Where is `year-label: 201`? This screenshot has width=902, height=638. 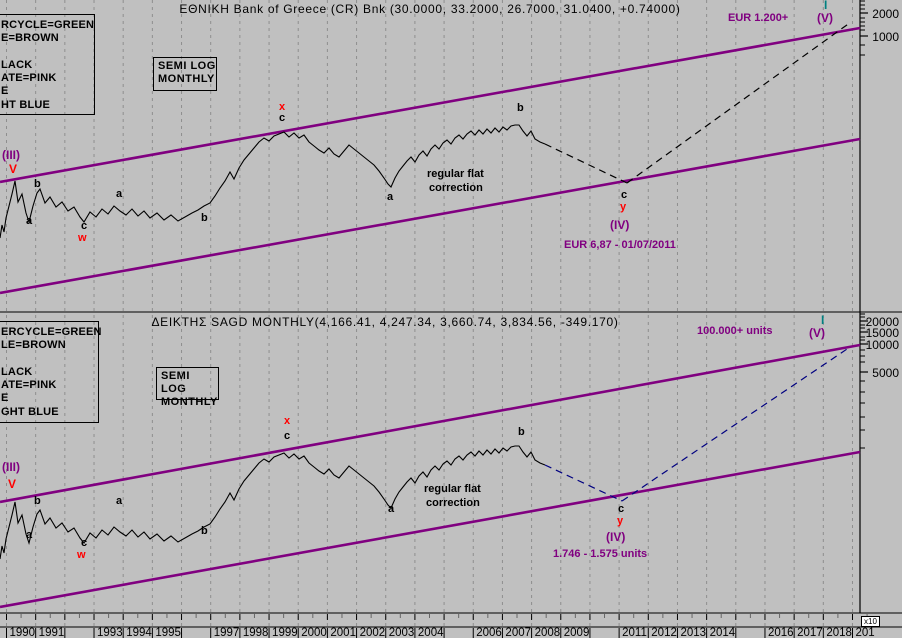
year-label: 201 is located at coordinates (865, 632).